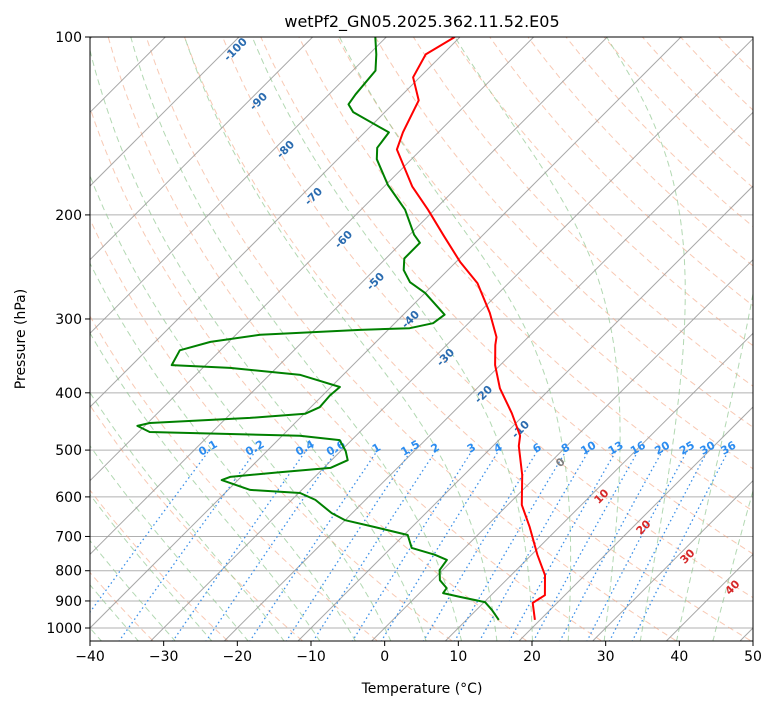 The image size is (775, 712). What do you see at coordinates (68, 320) in the screenshot?
I see `y-tick-label: 300` at bounding box center [68, 320].